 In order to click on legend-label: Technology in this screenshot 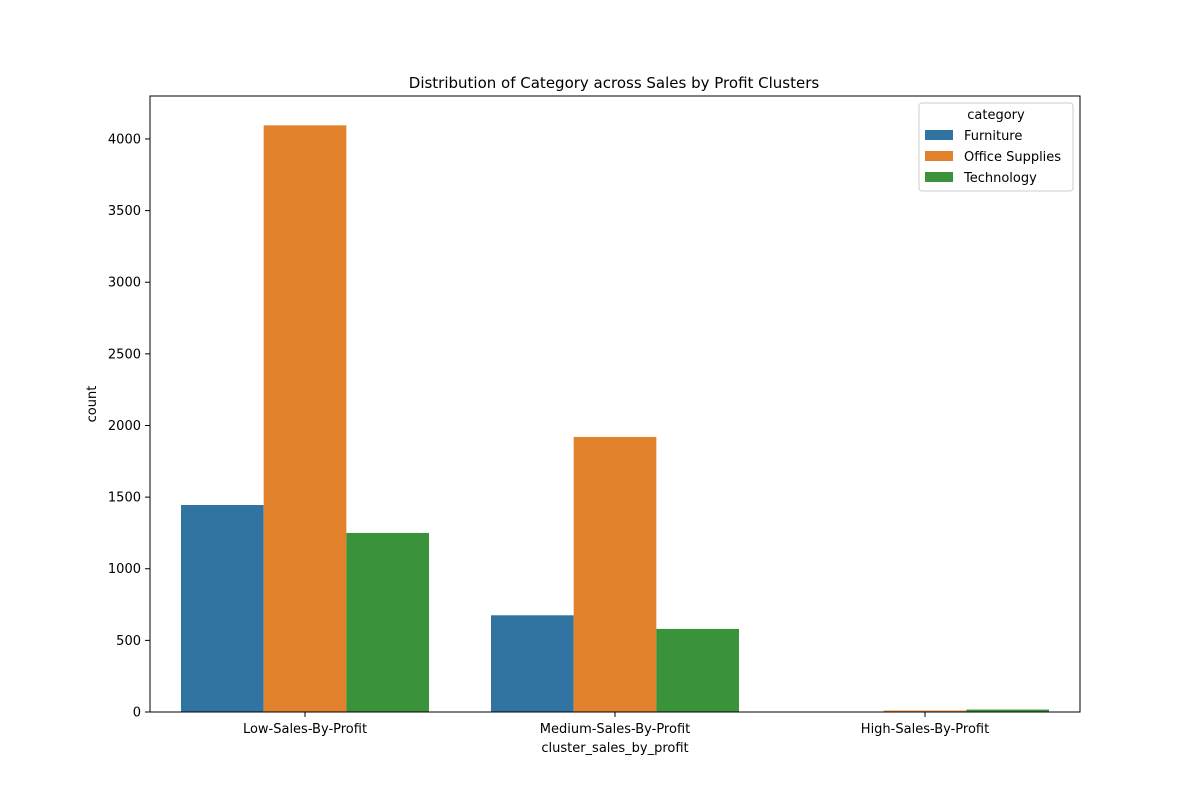, I will do `click(1000, 178)`.